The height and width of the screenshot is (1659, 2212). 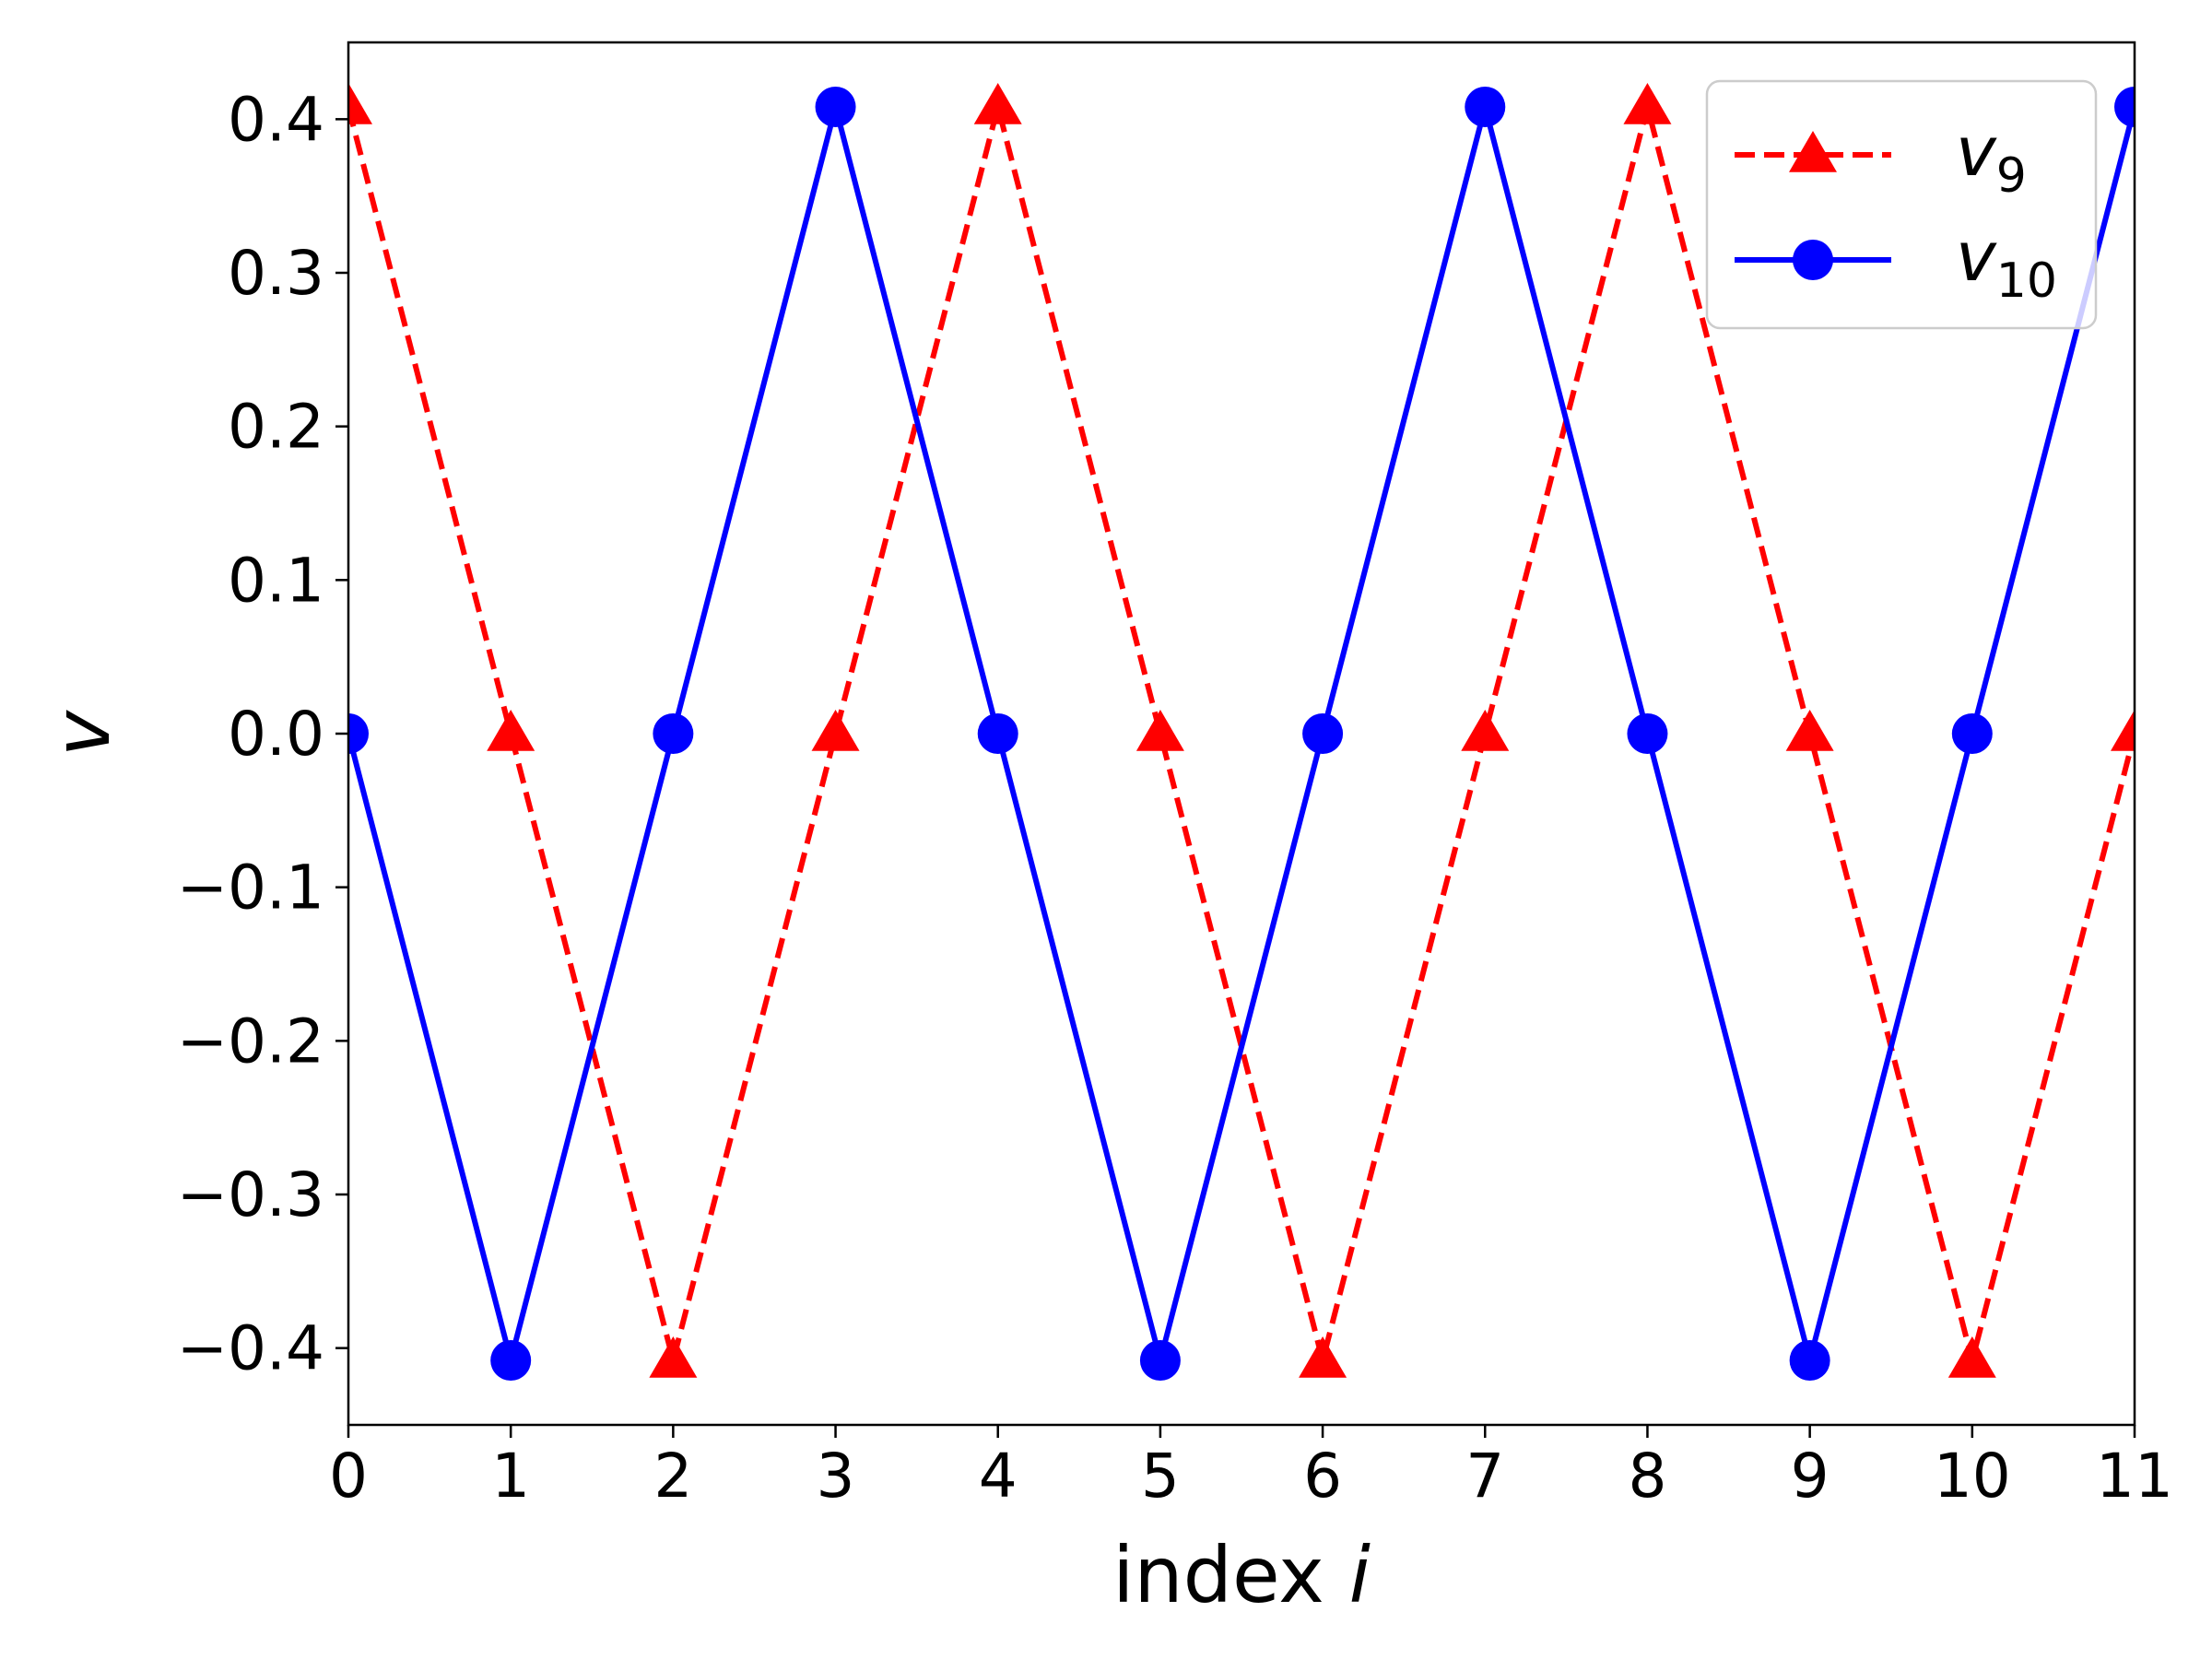 What do you see at coordinates (1896, 263) in the screenshot?
I see `legend-entry-v-10: v10` at bounding box center [1896, 263].